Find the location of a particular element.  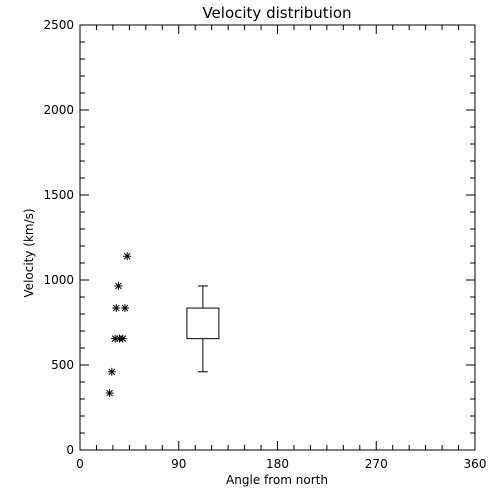

y-tick-label: 2500 is located at coordinates (58, 25).